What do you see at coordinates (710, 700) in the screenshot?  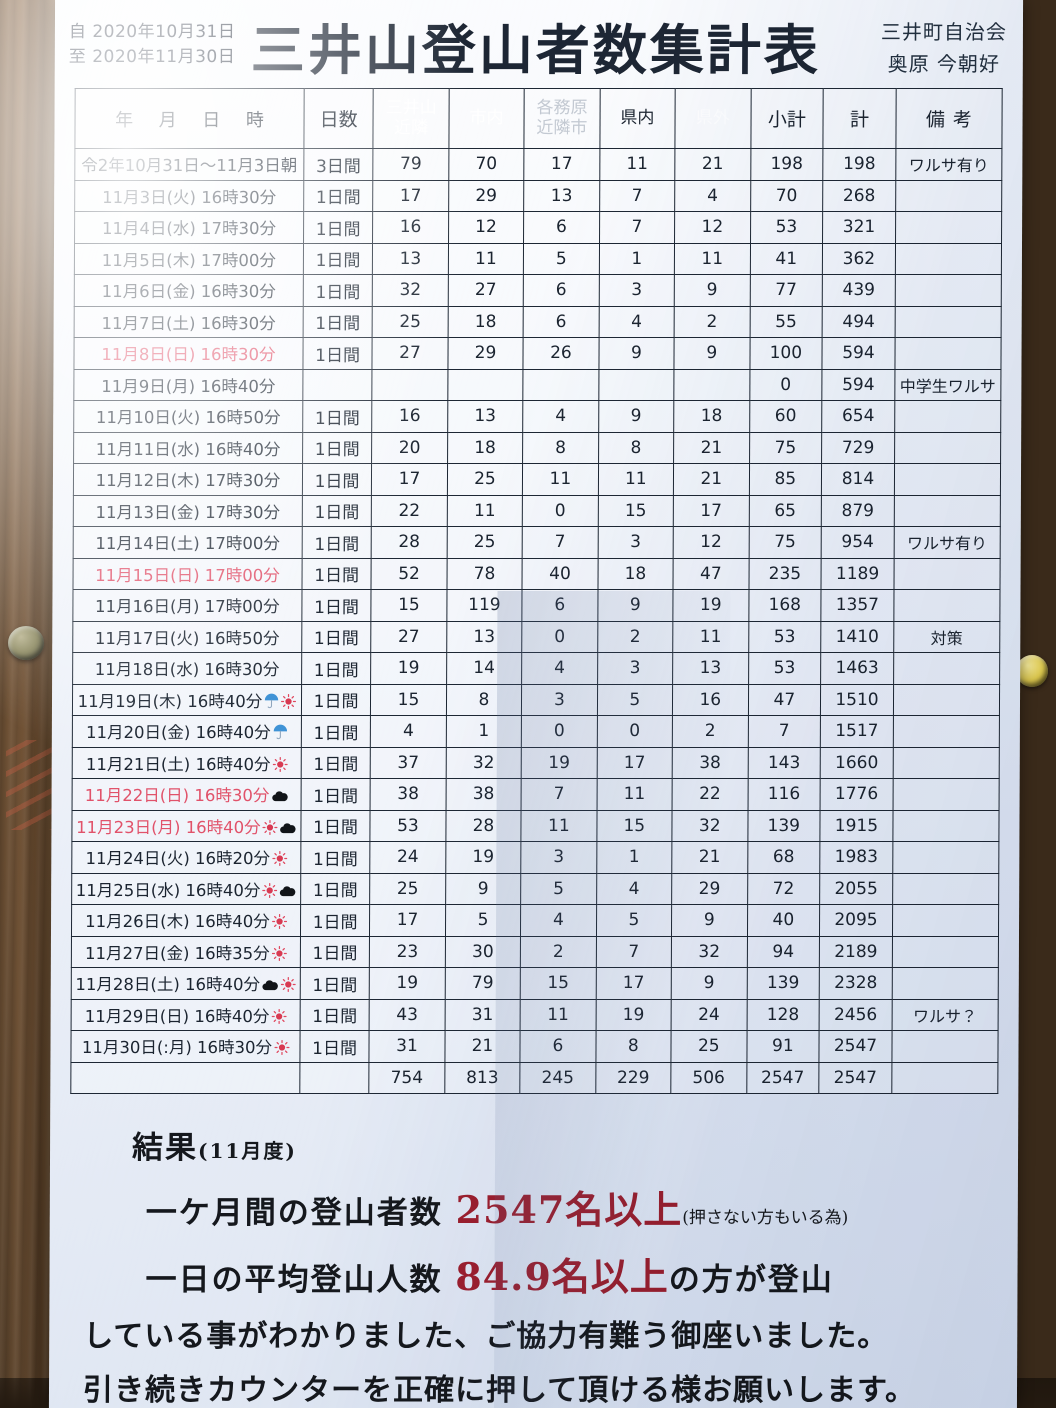 I see `cell-outside-prefecture: 16` at bounding box center [710, 700].